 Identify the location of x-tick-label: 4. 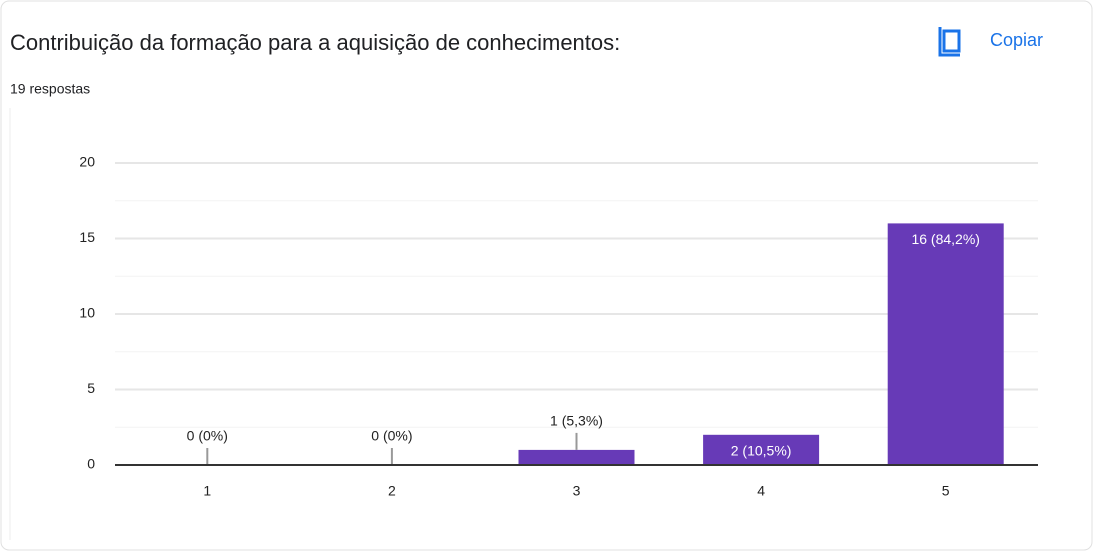
(761, 491).